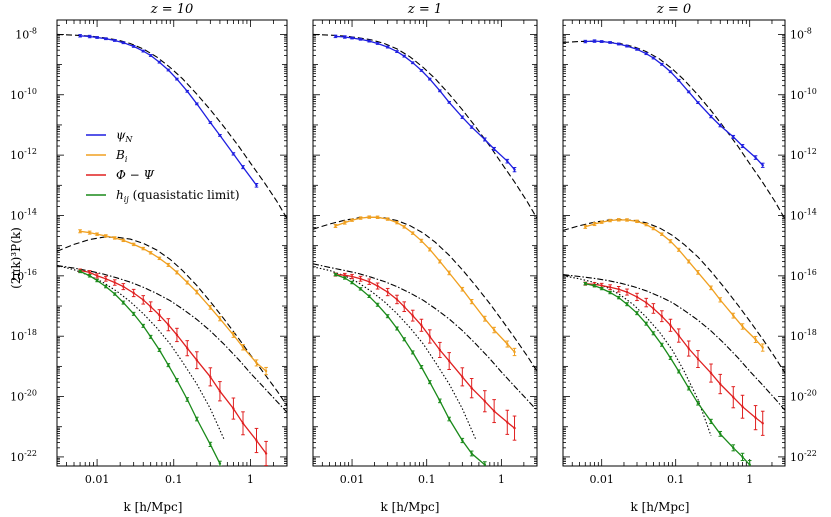 This screenshot has width=831, height=517. I want to click on theory-curve-dashdot-z10, so click(172, 338).